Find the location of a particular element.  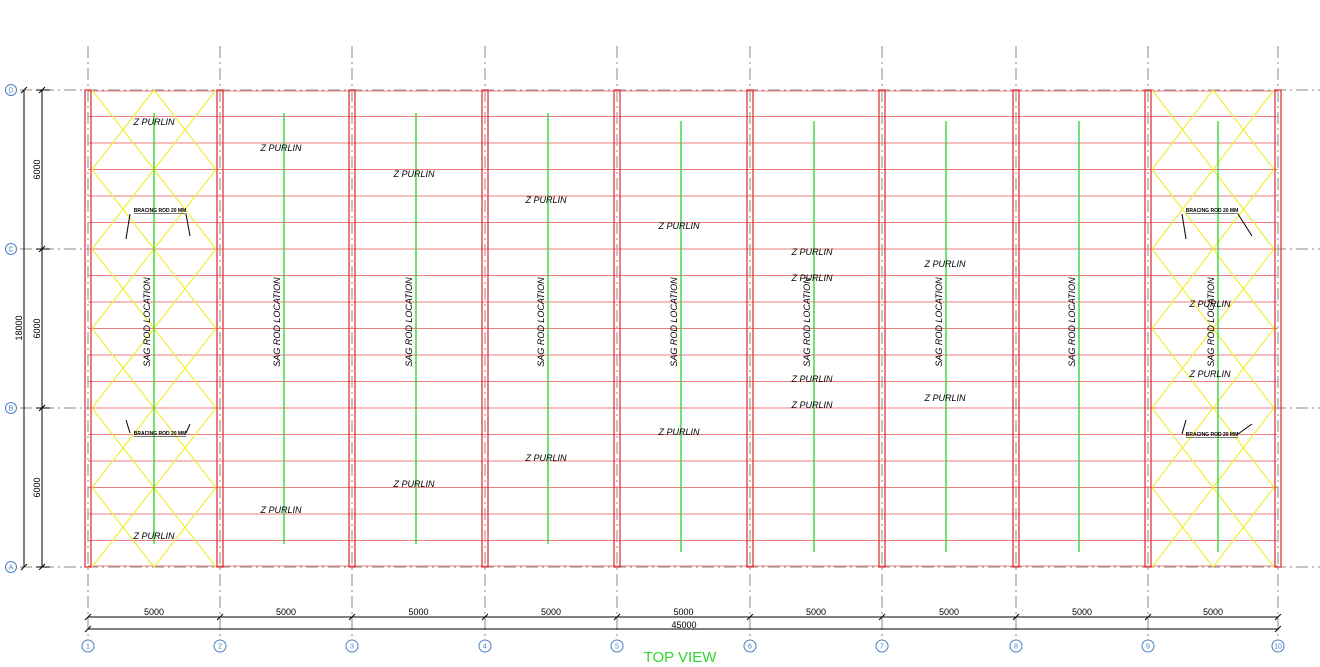

grid-bubble-col-label: 5 is located at coordinates (617, 647).